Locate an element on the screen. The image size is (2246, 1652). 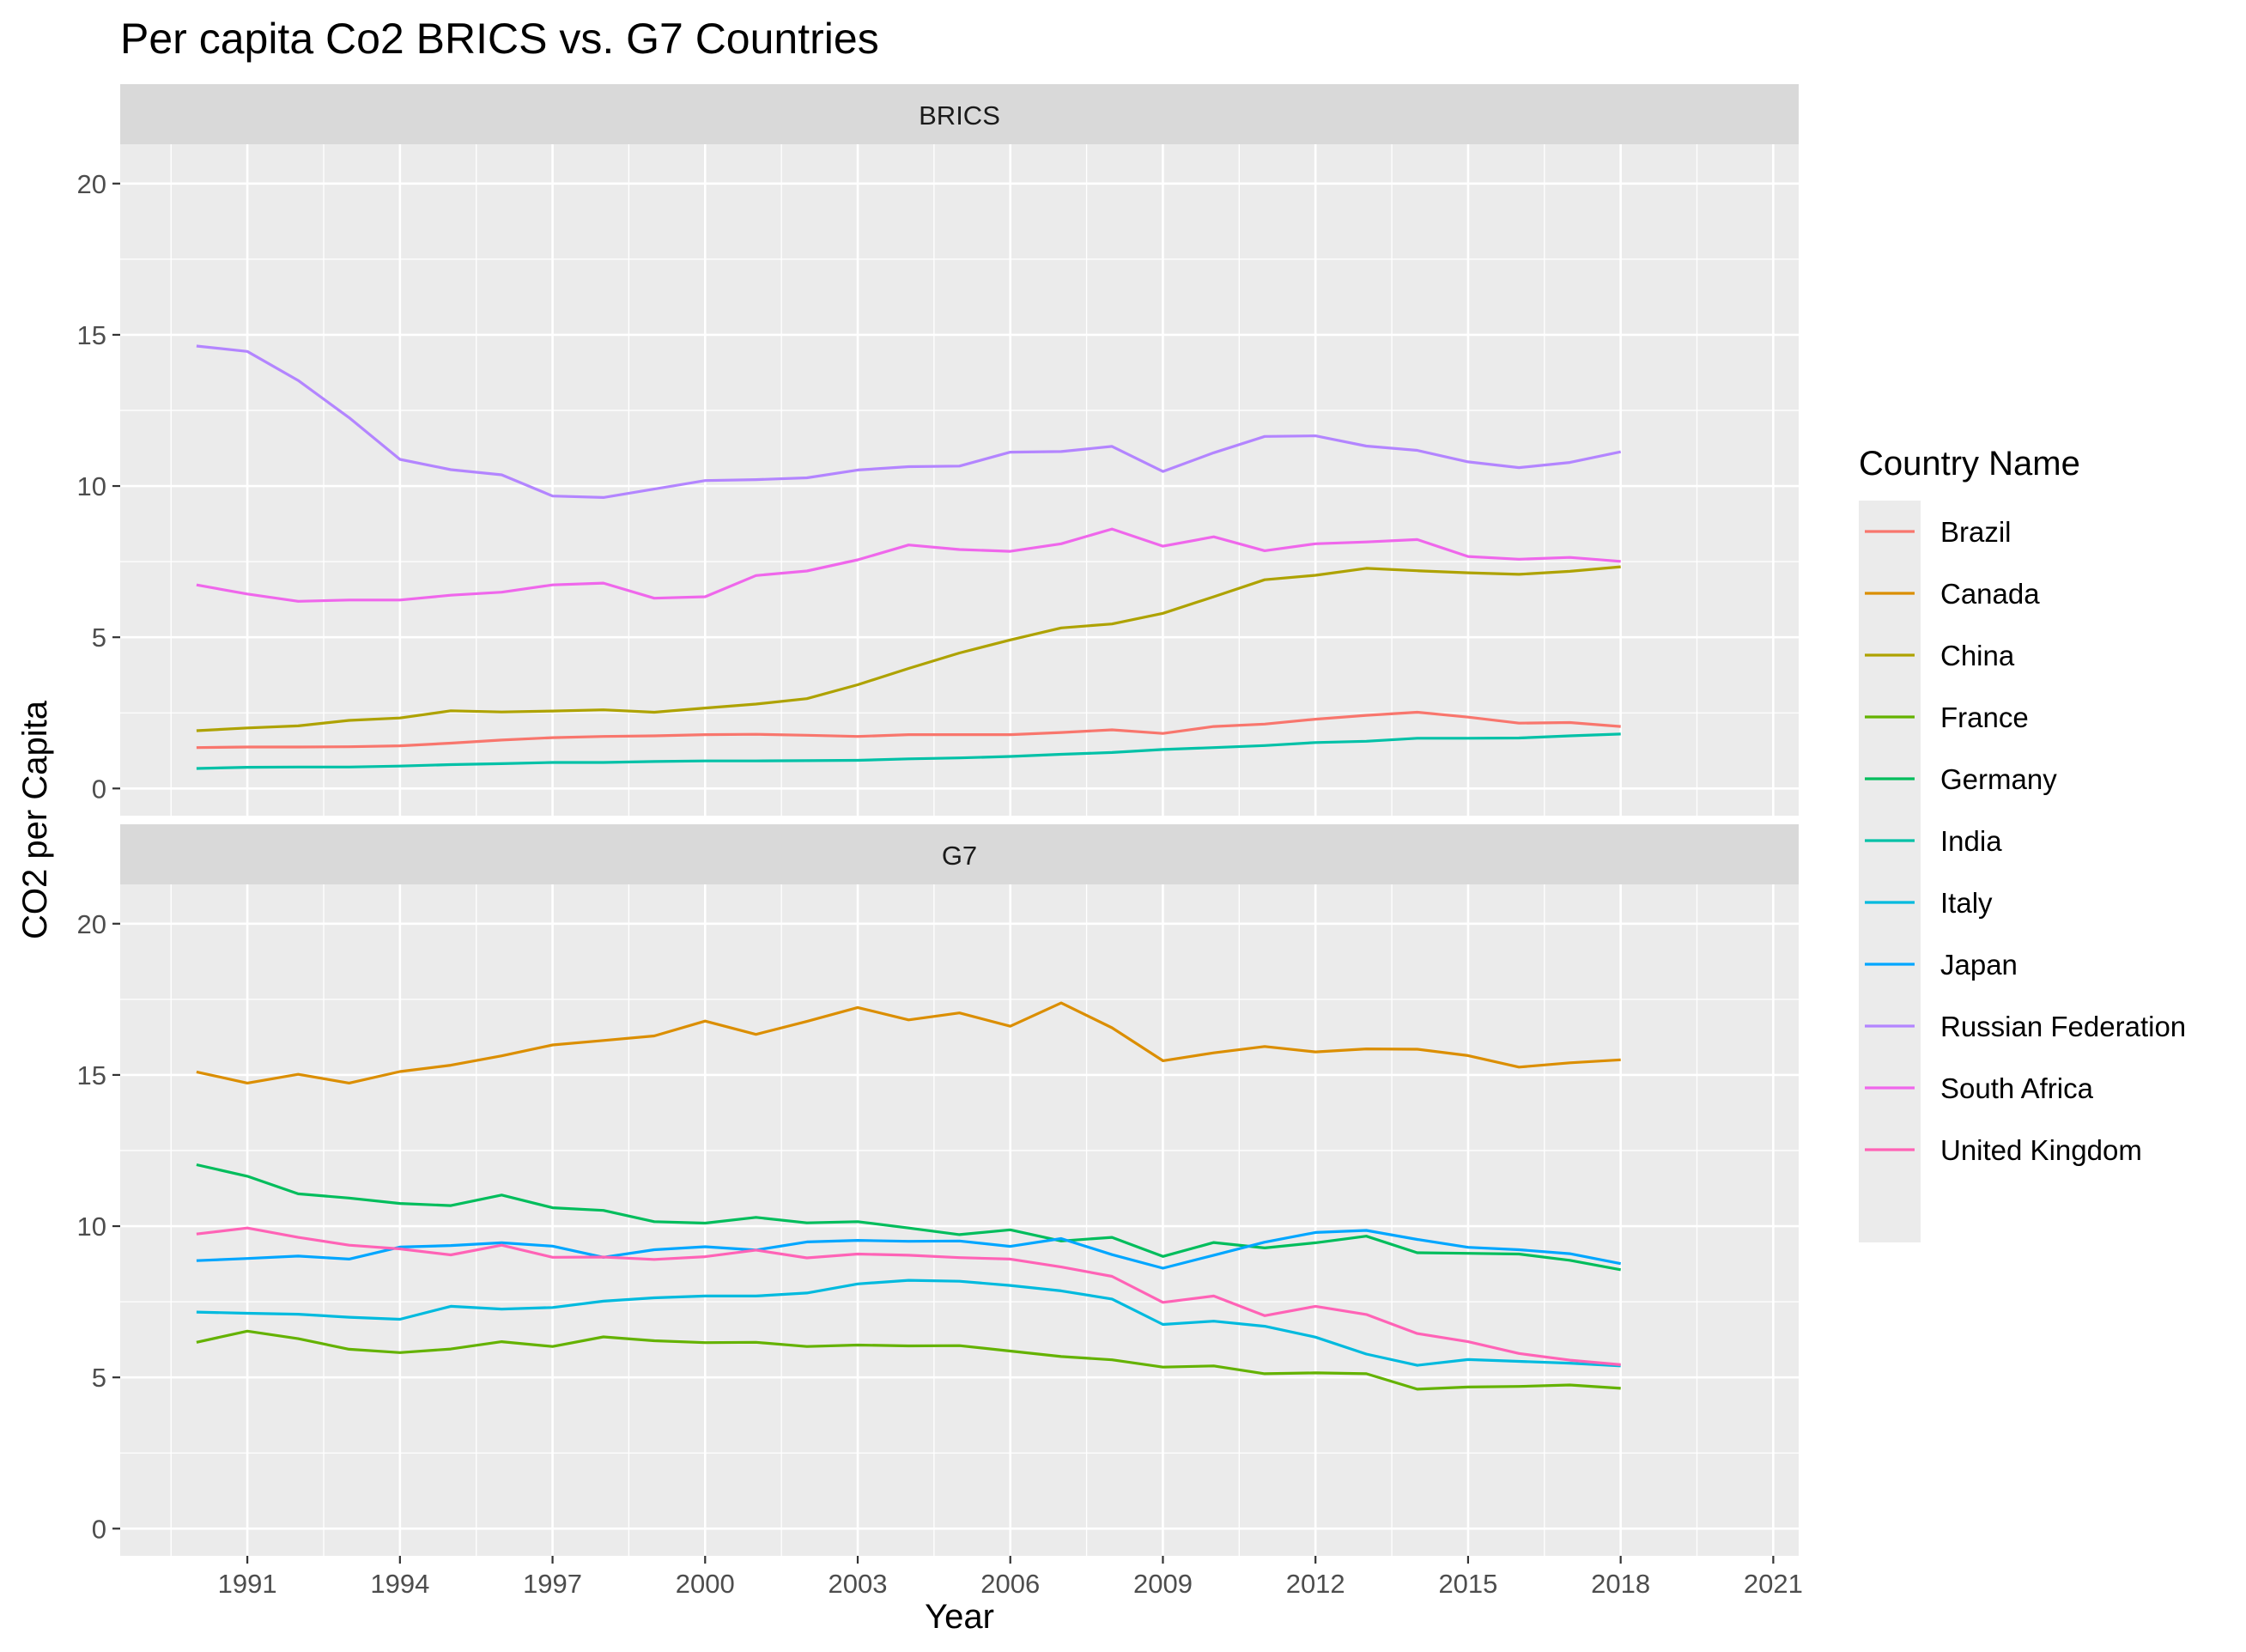
series-line-japan is located at coordinates (909, 1249).